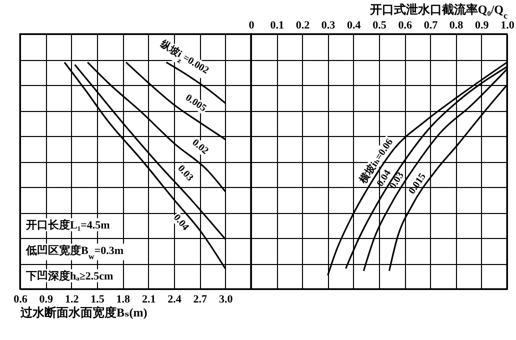 Image resolution: width=516 pixels, height=340 pixels. What do you see at coordinates (175, 300) in the screenshot?
I see `x-tick-label: 2.4` at bounding box center [175, 300].